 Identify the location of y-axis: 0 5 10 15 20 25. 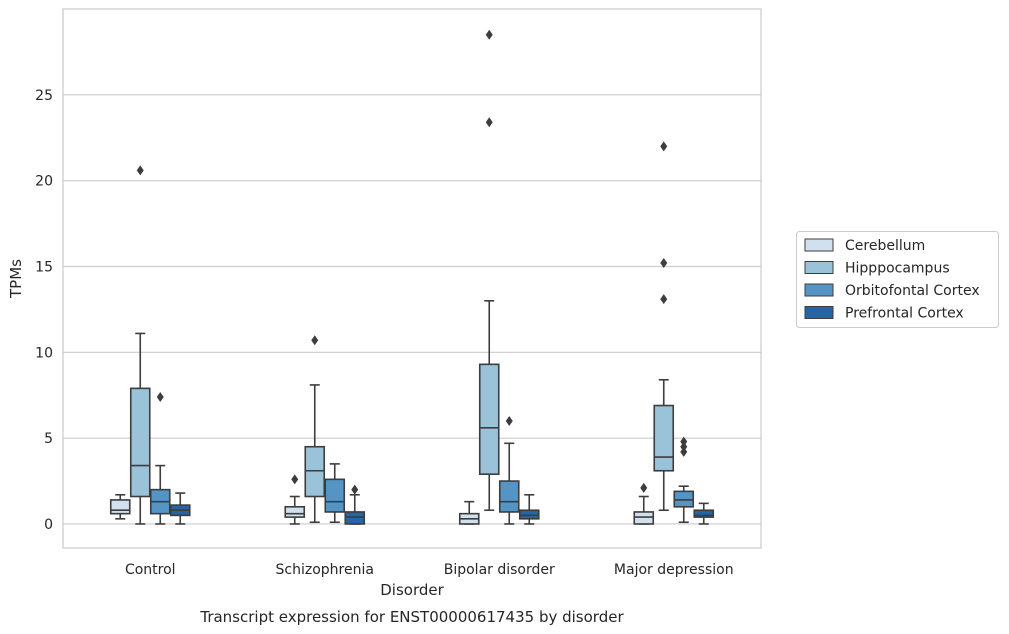
(44, 310).